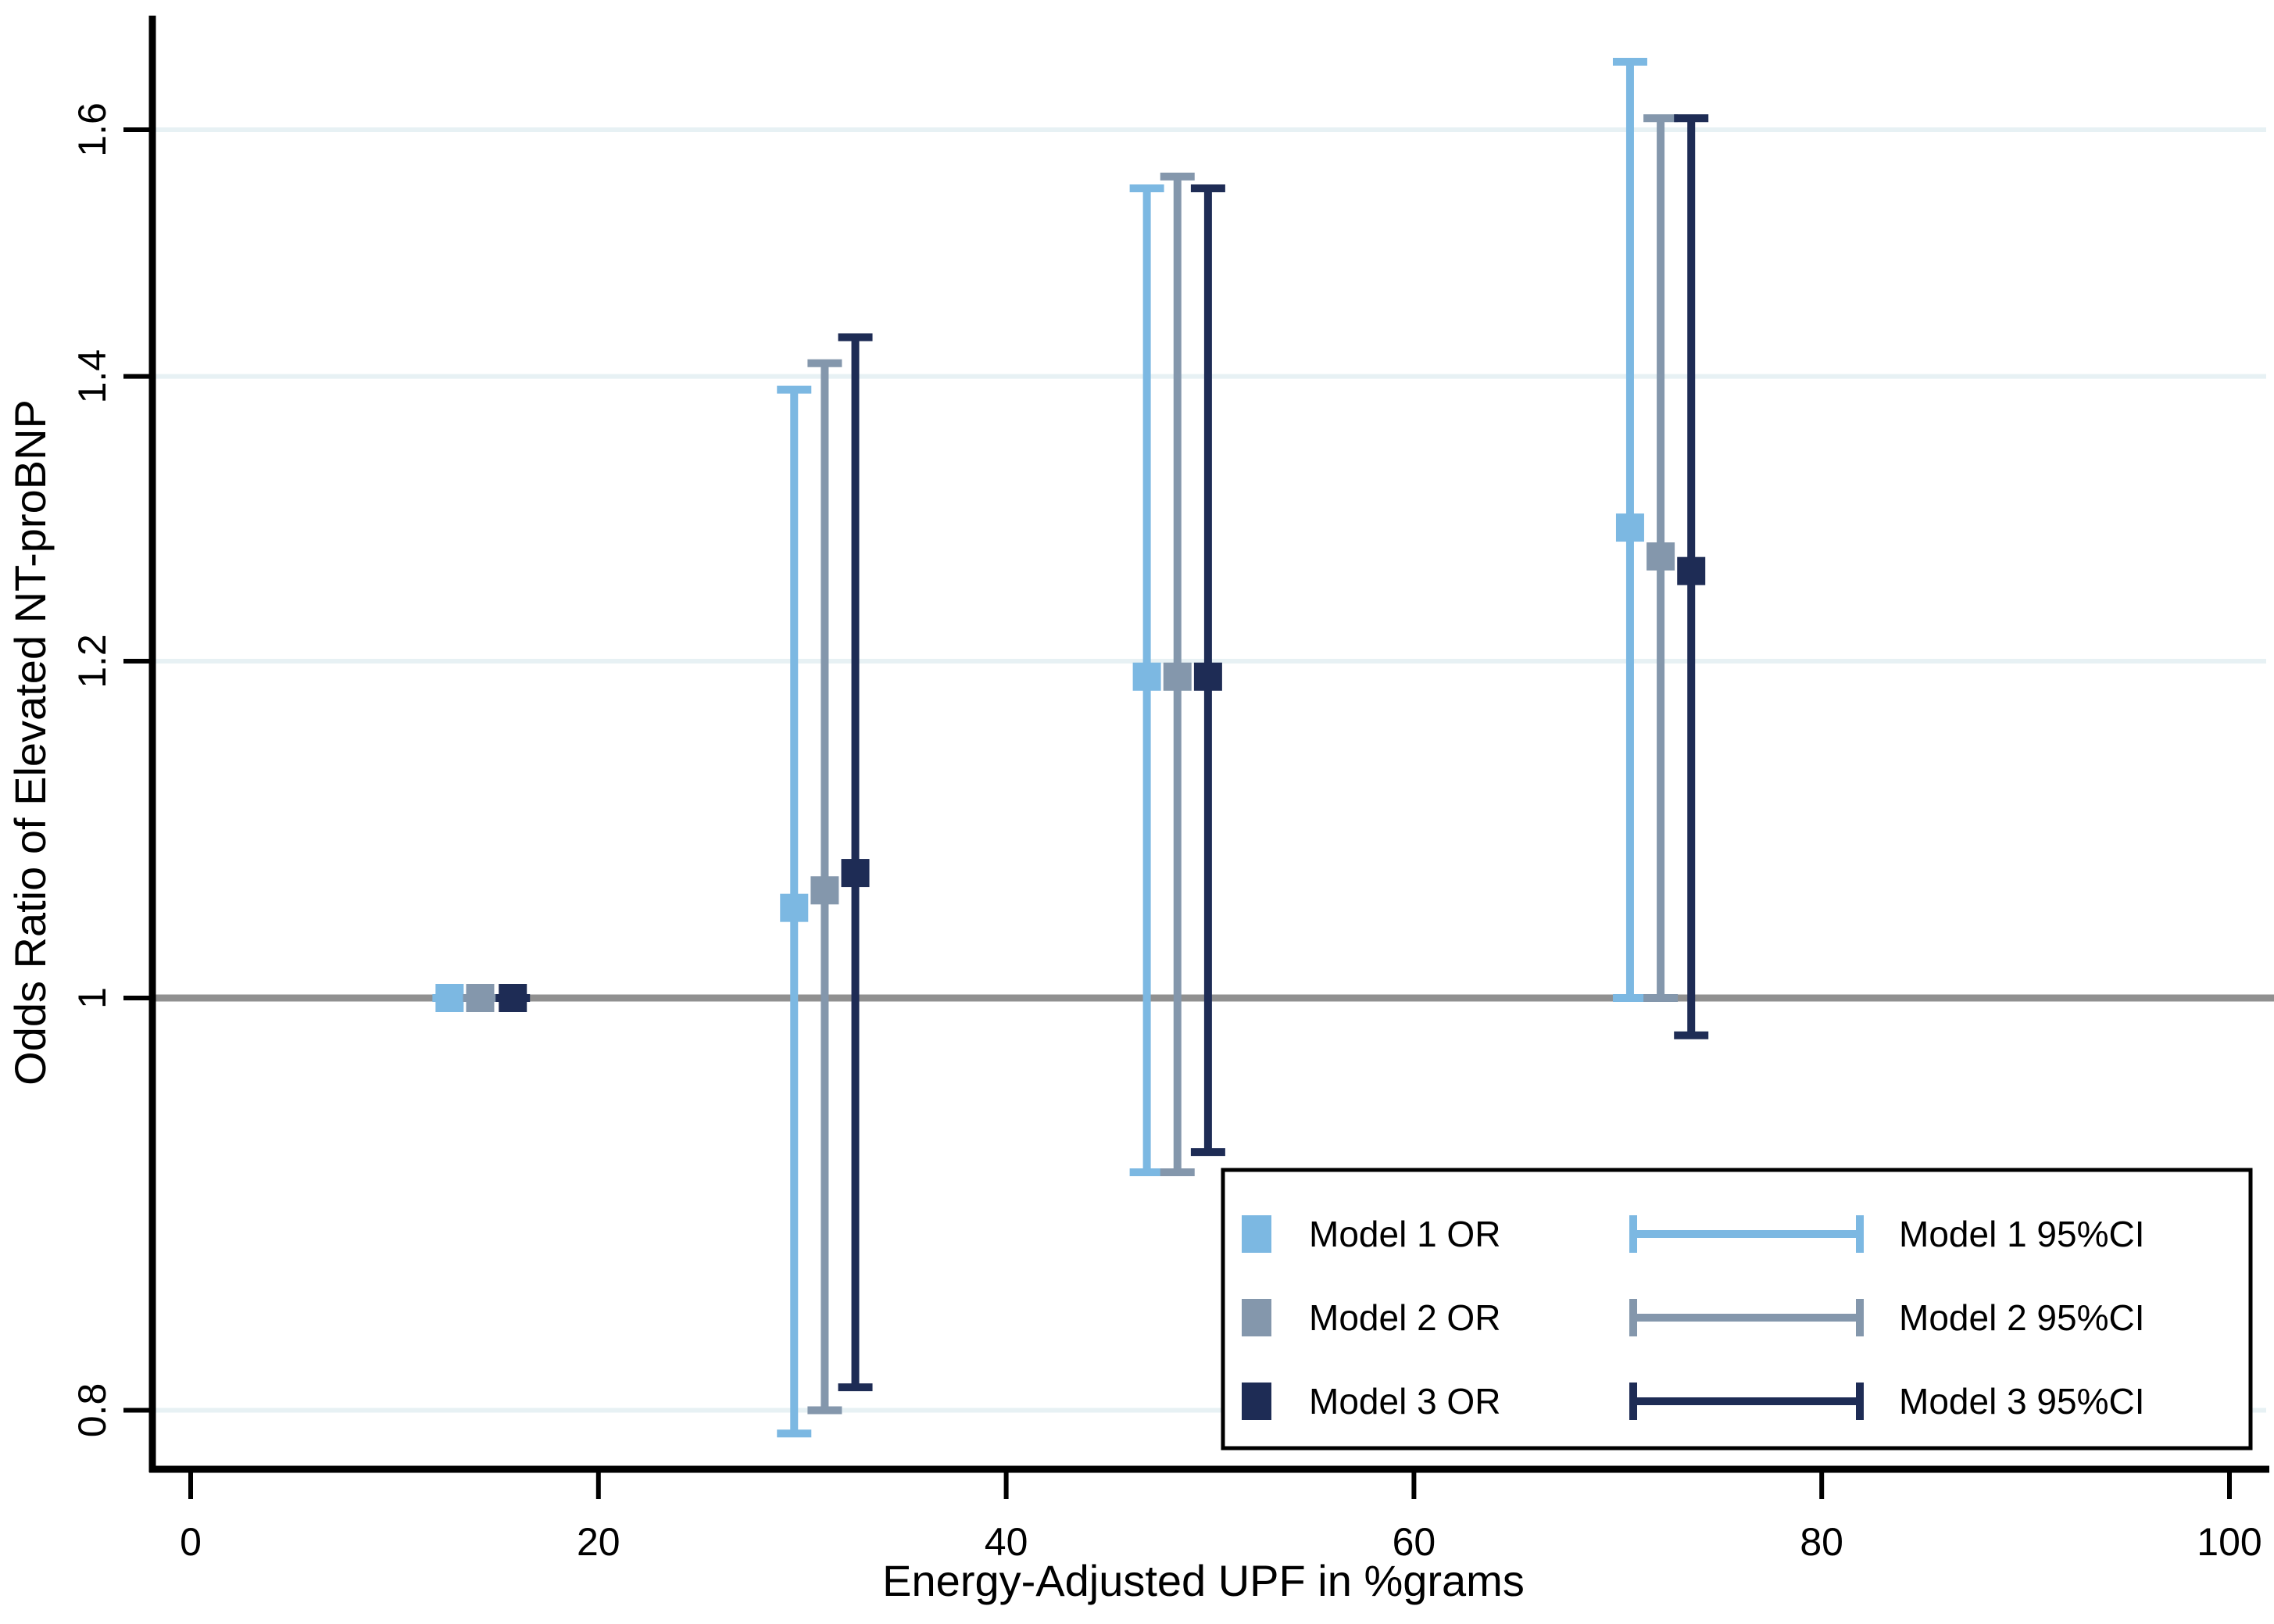 The width and height of the screenshot is (2274, 1624). What do you see at coordinates (2229, 1542) in the screenshot?
I see `x-tick-label: 100` at bounding box center [2229, 1542].